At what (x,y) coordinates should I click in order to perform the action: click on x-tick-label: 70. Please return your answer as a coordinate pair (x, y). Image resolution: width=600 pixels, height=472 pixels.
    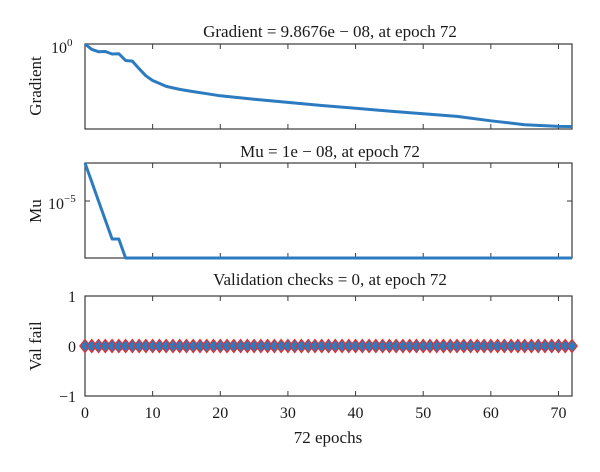
    Looking at the image, I should click on (558, 413).